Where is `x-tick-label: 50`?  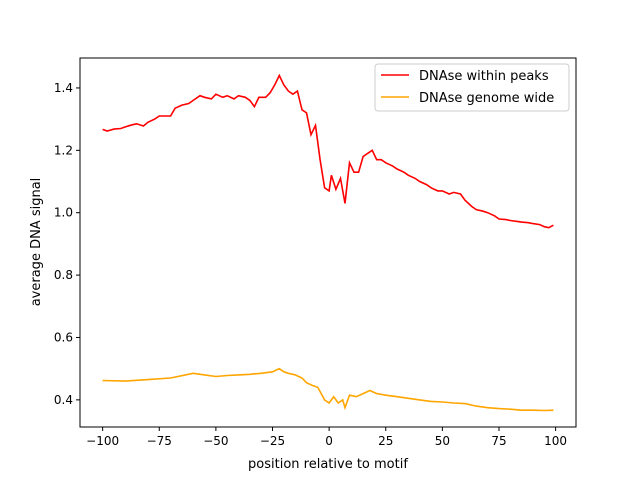
x-tick-label: 50 is located at coordinates (442, 441).